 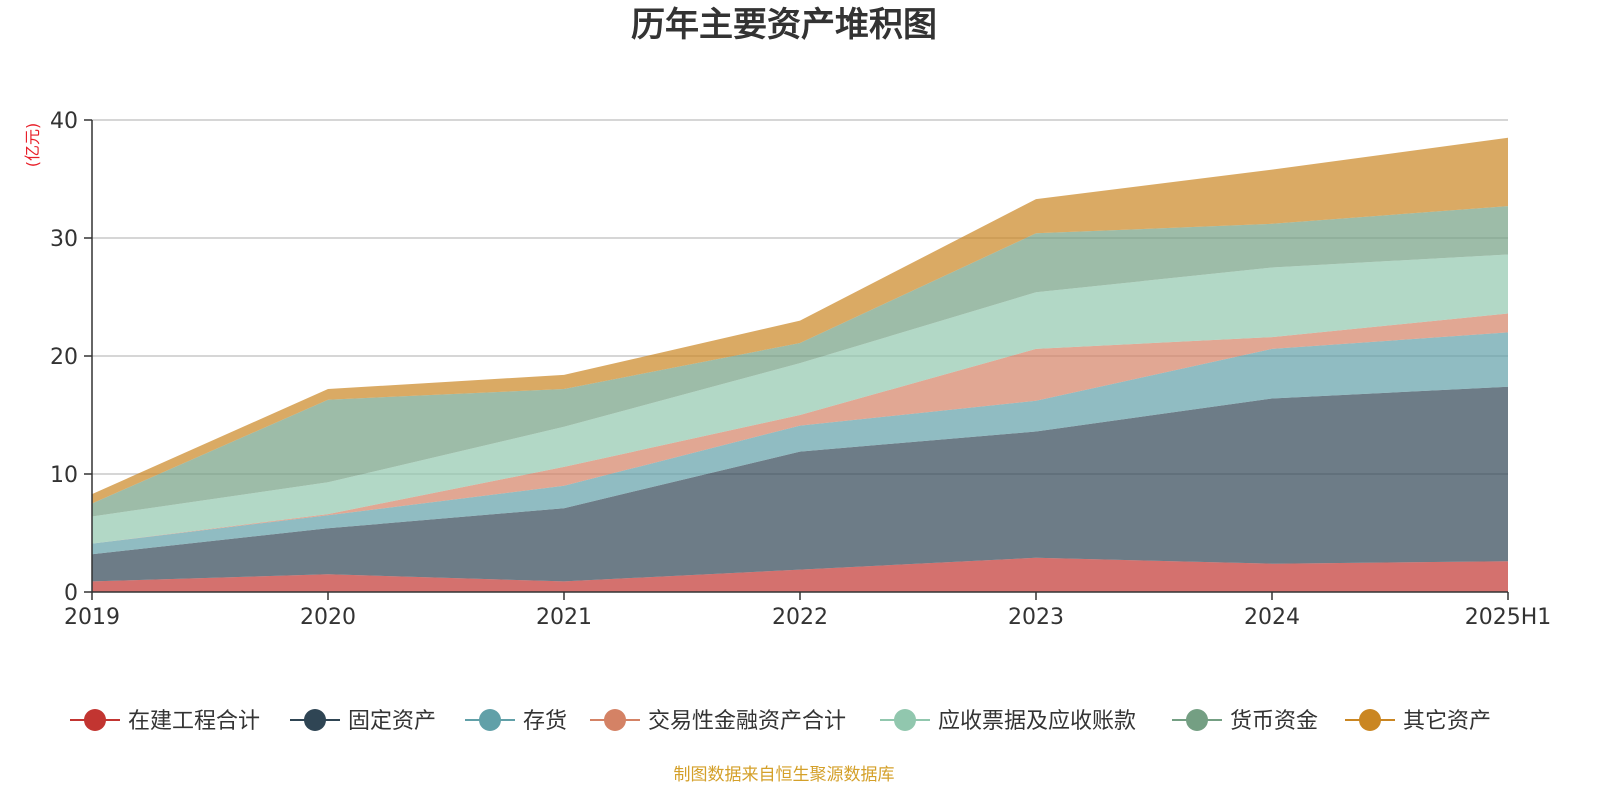 I want to click on x-tick-label: 2025H1, so click(x=1508, y=617).